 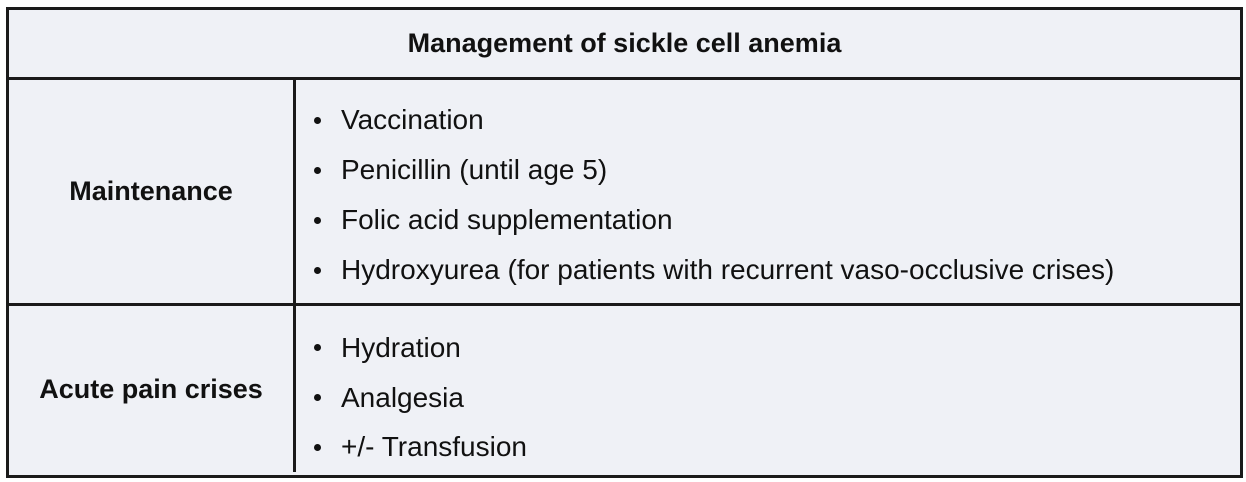 What do you see at coordinates (434, 447) in the screenshot?
I see `list-item-text: +/- Transfusion` at bounding box center [434, 447].